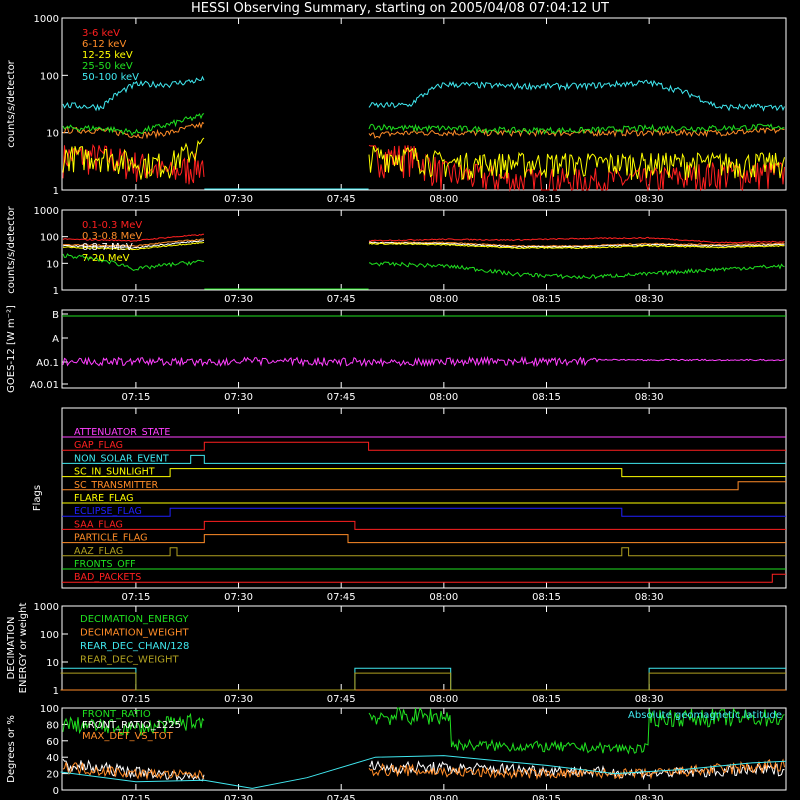 This screenshot has width=800, height=800. What do you see at coordinates (11, 349) in the screenshot?
I see `y-axis-label: GOES-12 [W m⁻²]` at bounding box center [11, 349].